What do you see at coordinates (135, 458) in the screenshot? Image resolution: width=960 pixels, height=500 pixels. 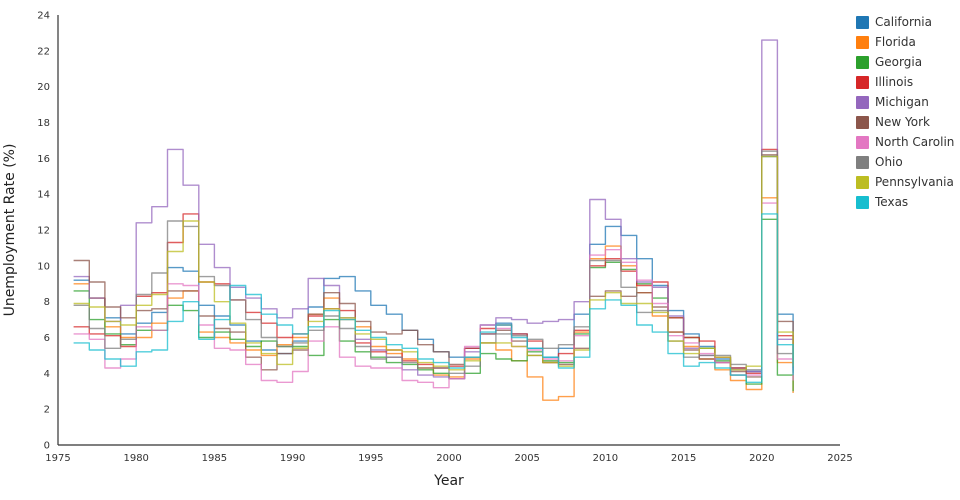 I see `x-tick-label: 1980` at bounding box center [135, 458].